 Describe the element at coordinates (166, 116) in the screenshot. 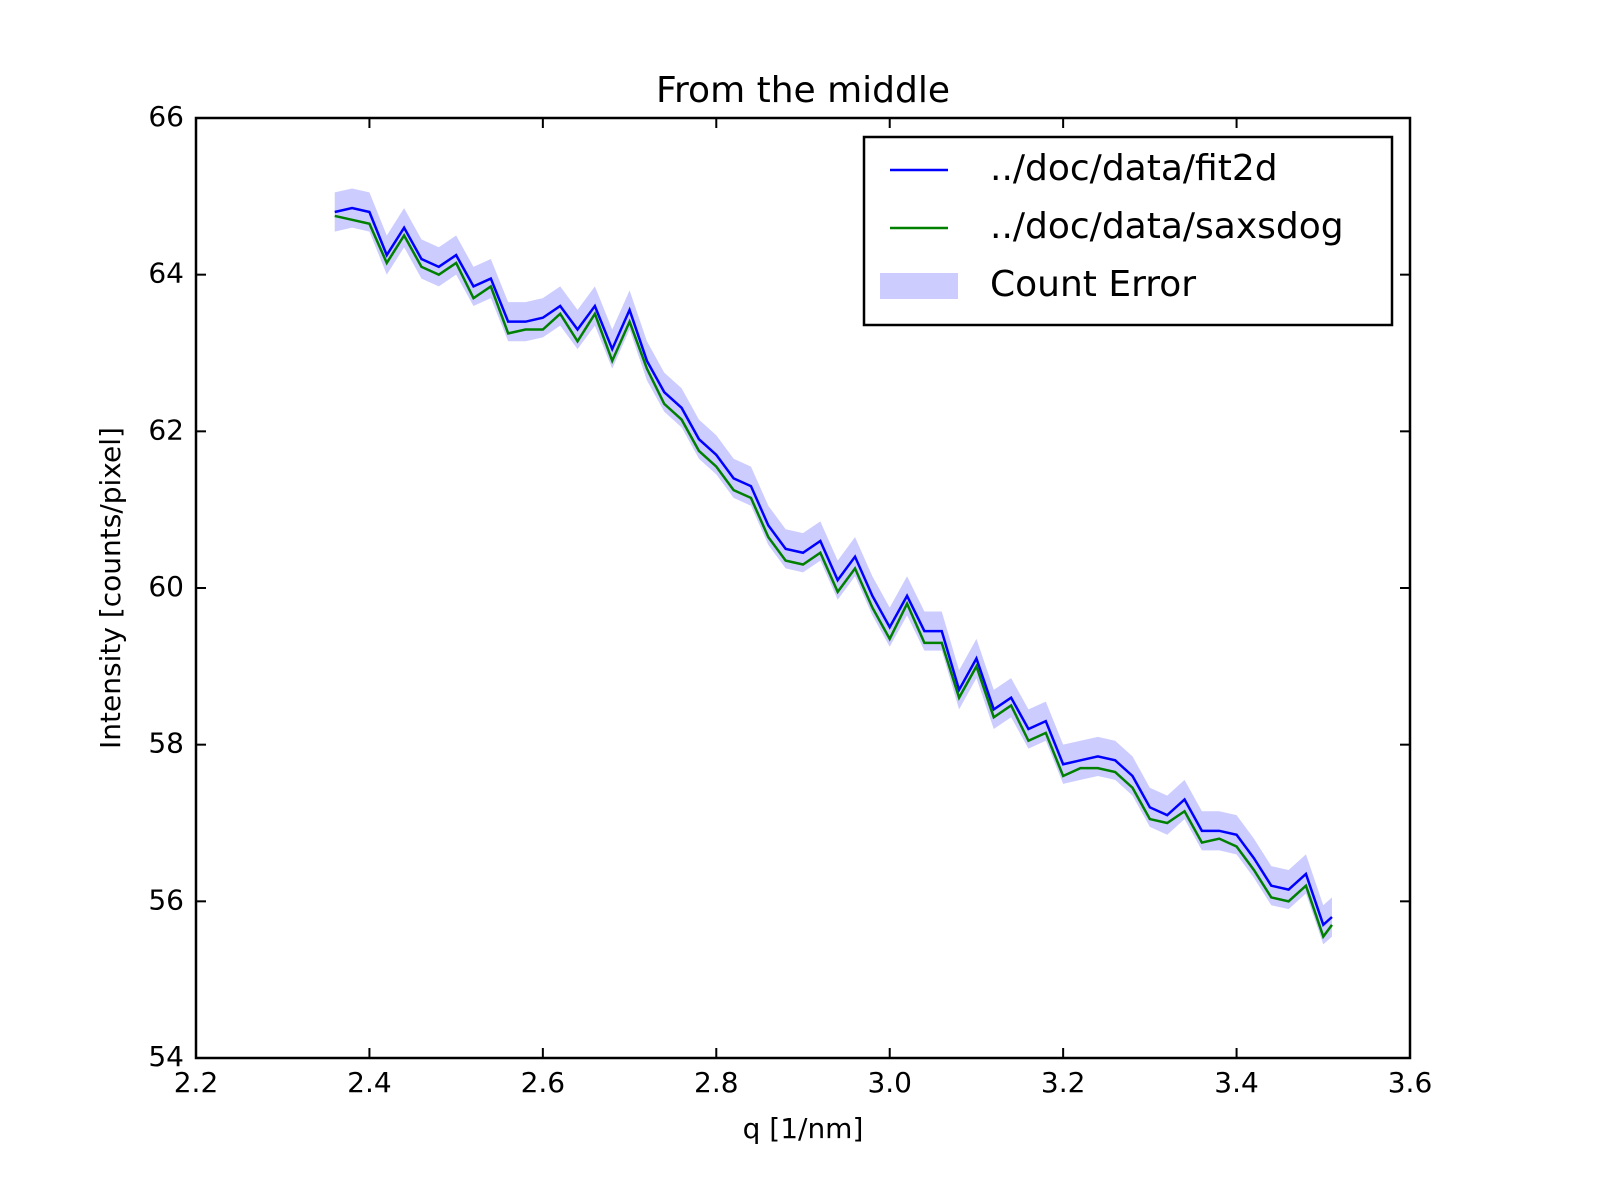

I see `y-tick-label: 66` at that location.